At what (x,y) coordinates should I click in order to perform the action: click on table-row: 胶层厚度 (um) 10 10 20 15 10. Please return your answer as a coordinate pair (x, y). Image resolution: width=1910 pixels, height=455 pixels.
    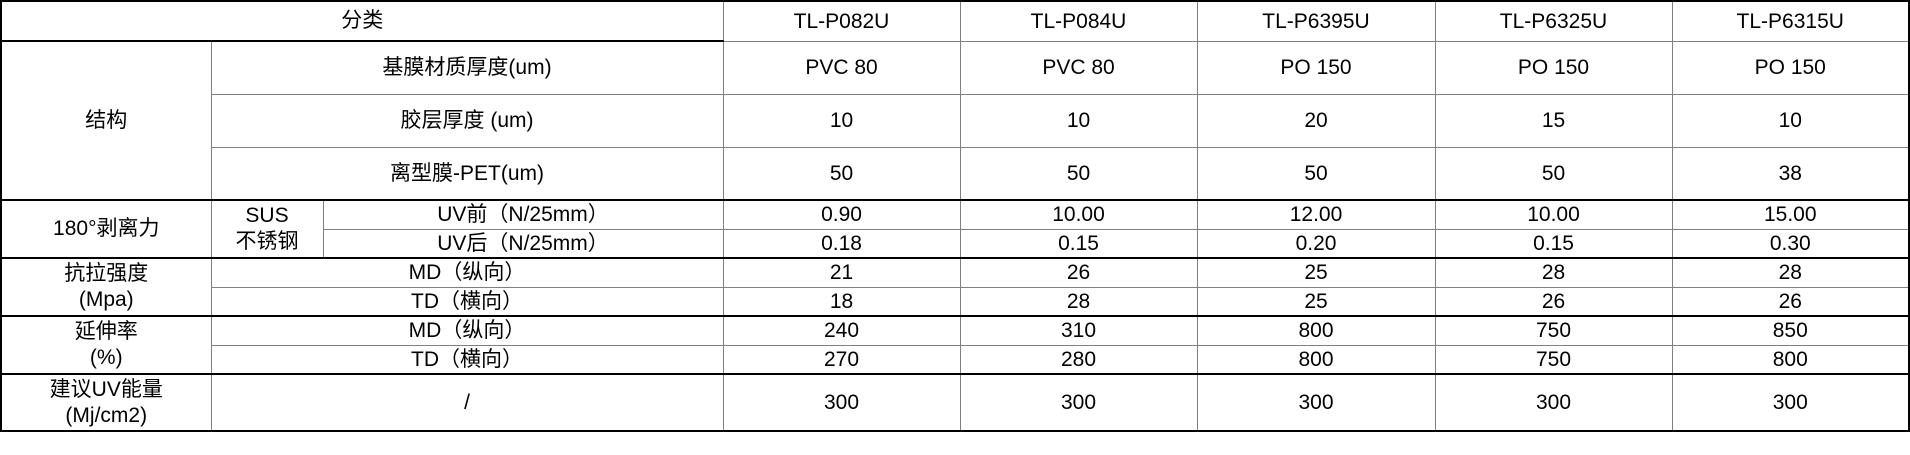
    Looking at the image, I should click on (955, 120).